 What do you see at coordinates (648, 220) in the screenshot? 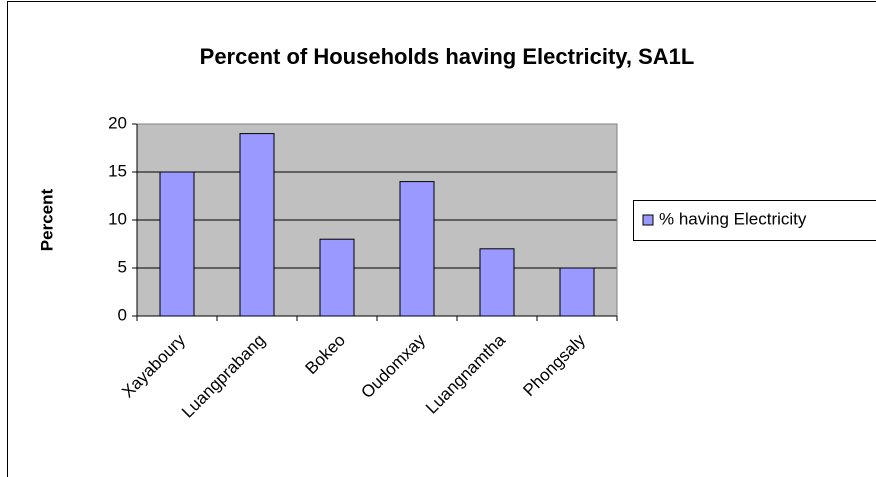
I see `legend-swatch` at bounding box center [648, 220].